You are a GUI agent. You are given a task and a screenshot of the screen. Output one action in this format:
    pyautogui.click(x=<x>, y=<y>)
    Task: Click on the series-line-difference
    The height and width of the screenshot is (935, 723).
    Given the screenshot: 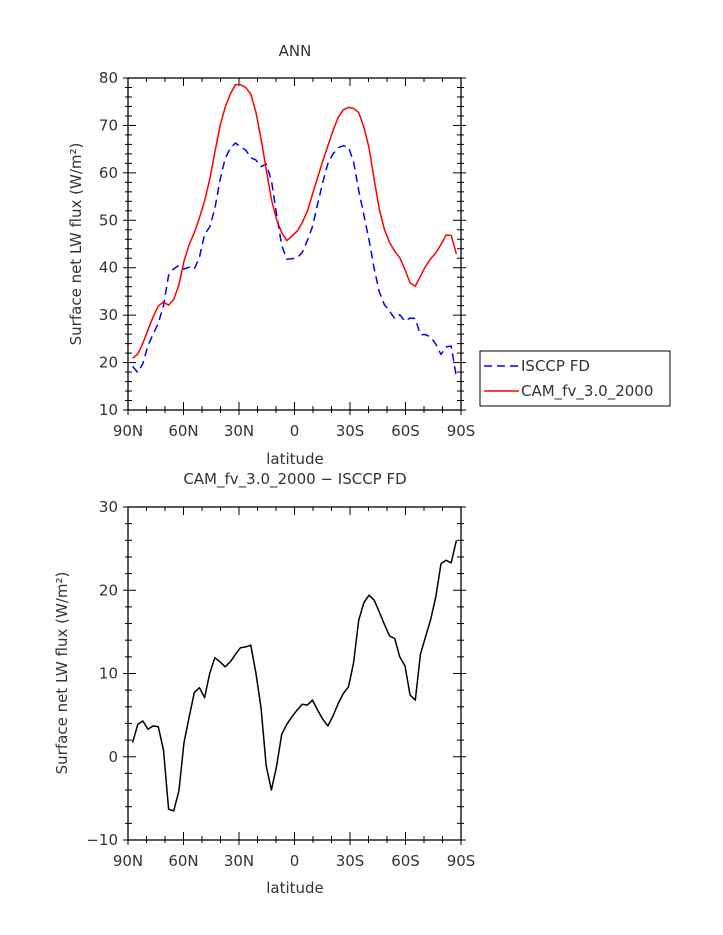 What is the action you would take?
    pyautogui.click(x=294, y=676)
    